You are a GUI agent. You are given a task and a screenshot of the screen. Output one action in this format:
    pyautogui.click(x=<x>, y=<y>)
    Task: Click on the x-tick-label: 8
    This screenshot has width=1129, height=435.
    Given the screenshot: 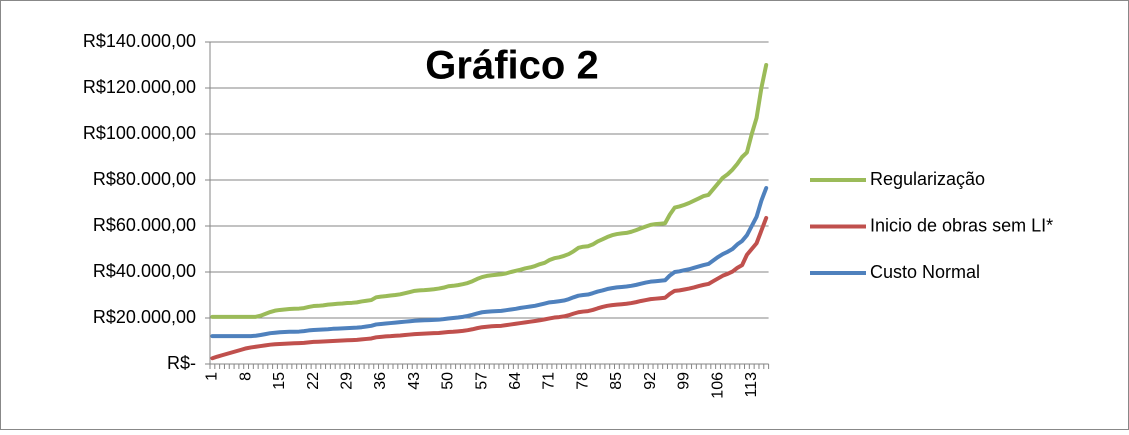 What is the action you would take?
    pyautogui.click(x=245, y=376)
    